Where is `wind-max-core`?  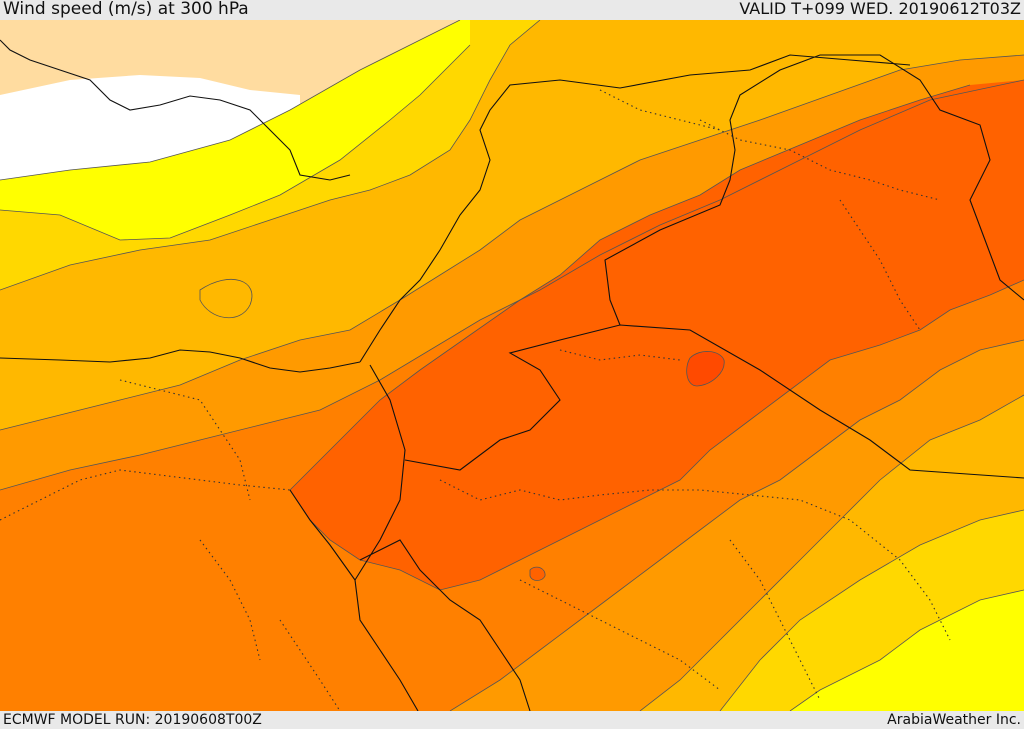 wind-max-core is located at coordinates (705, 369).